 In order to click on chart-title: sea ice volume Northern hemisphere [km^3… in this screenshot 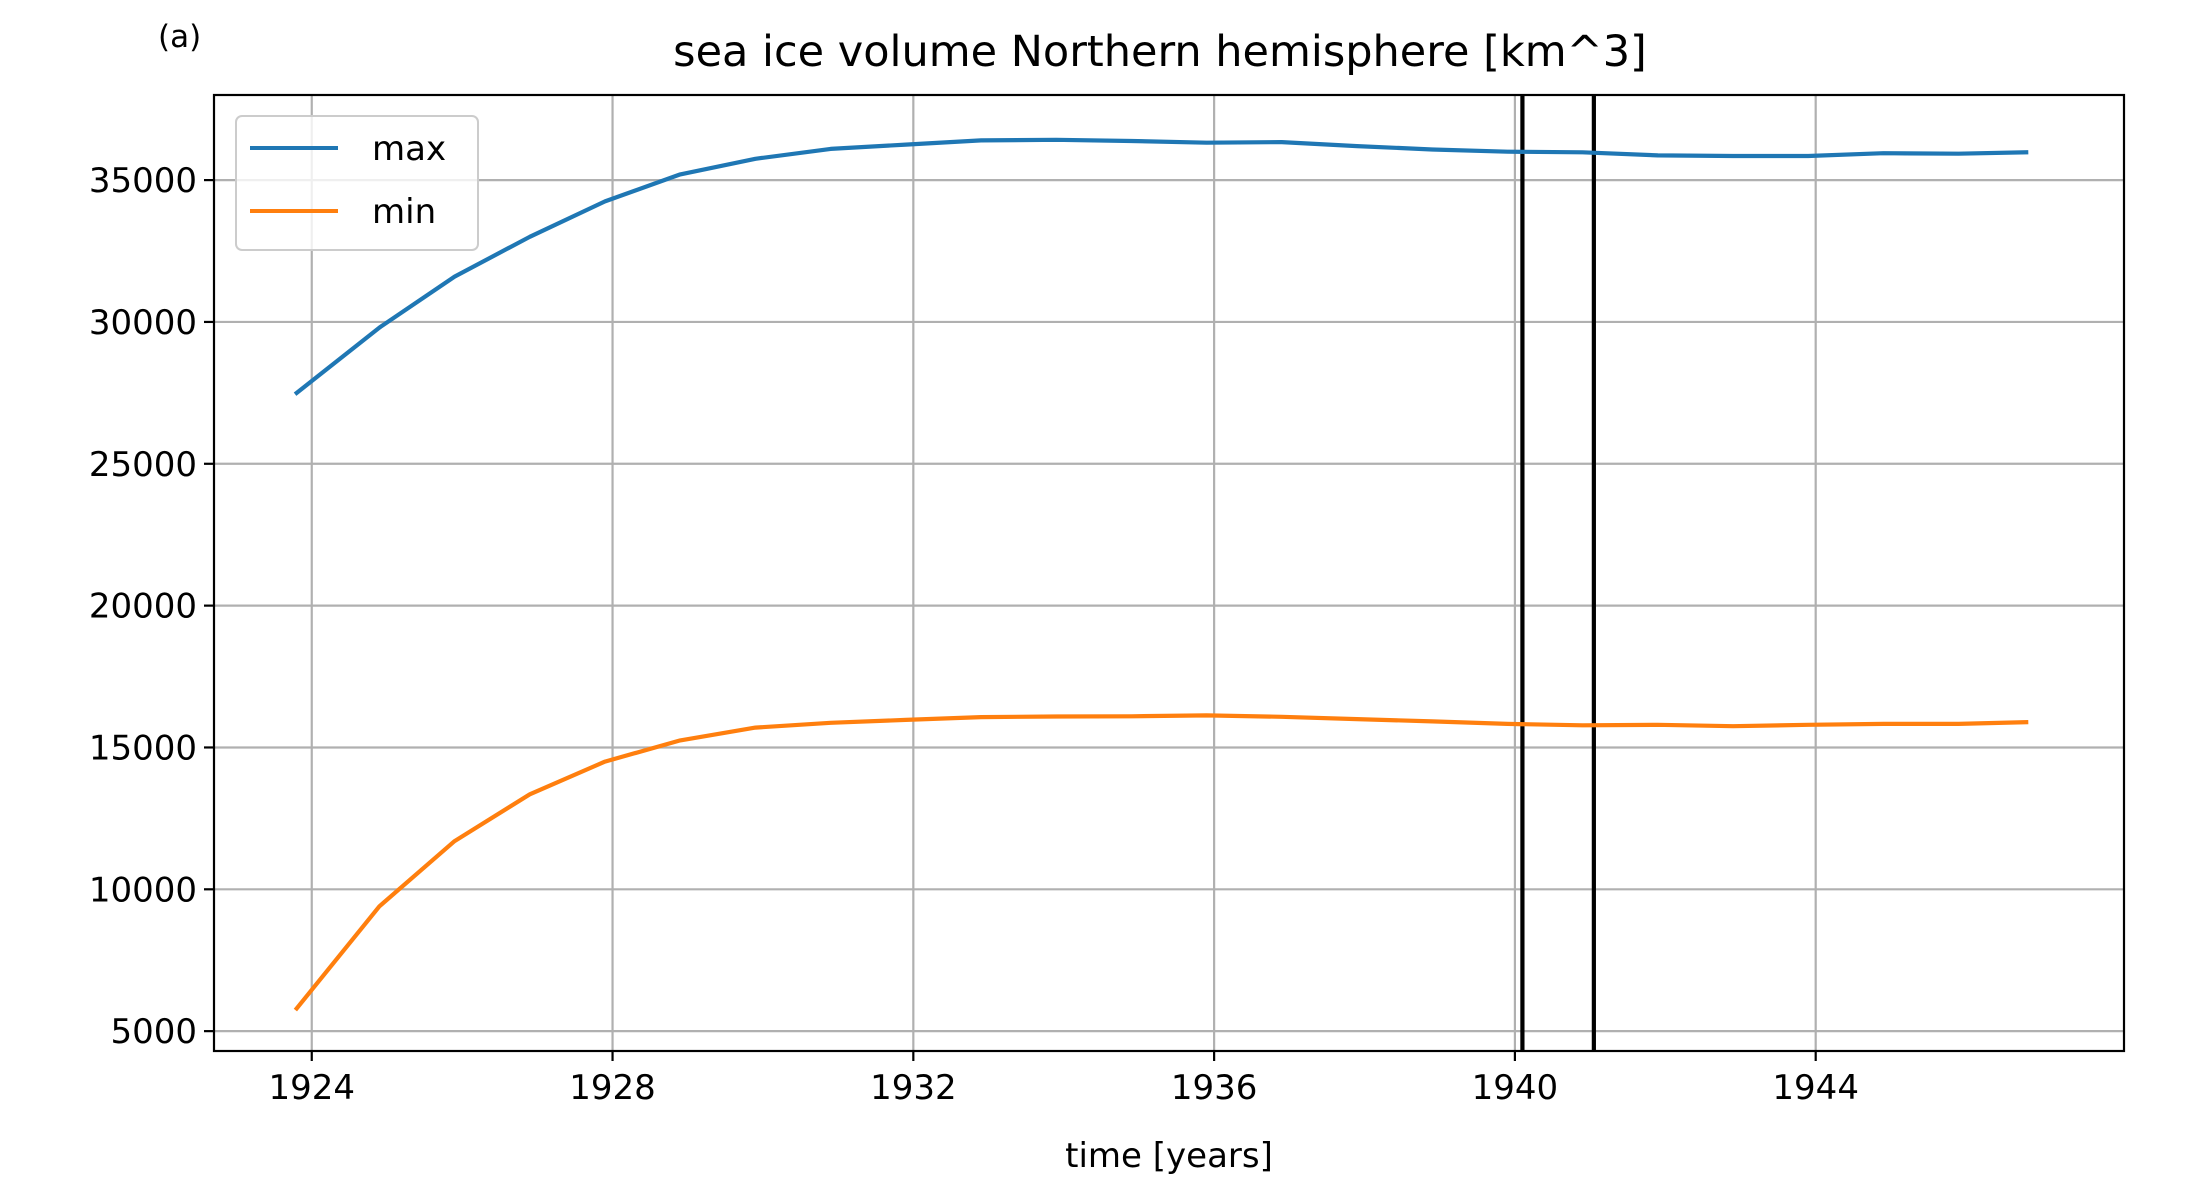, I will do `click(1160, 52)`.